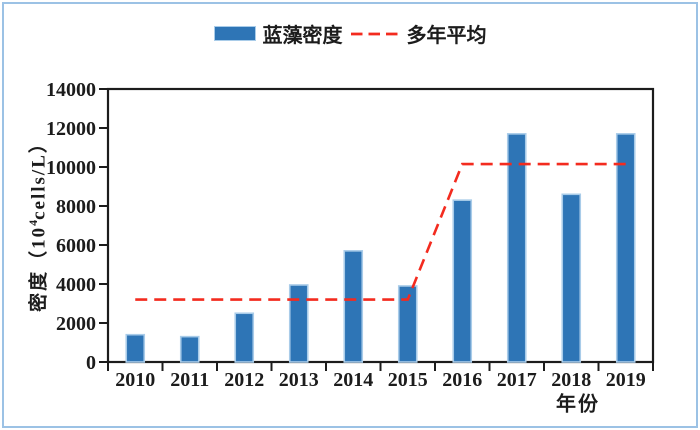  What do you see at coordinates (76, 324) in the screenshot?
I see `y-tick-label: 2000` at bounding box center [76, 324].